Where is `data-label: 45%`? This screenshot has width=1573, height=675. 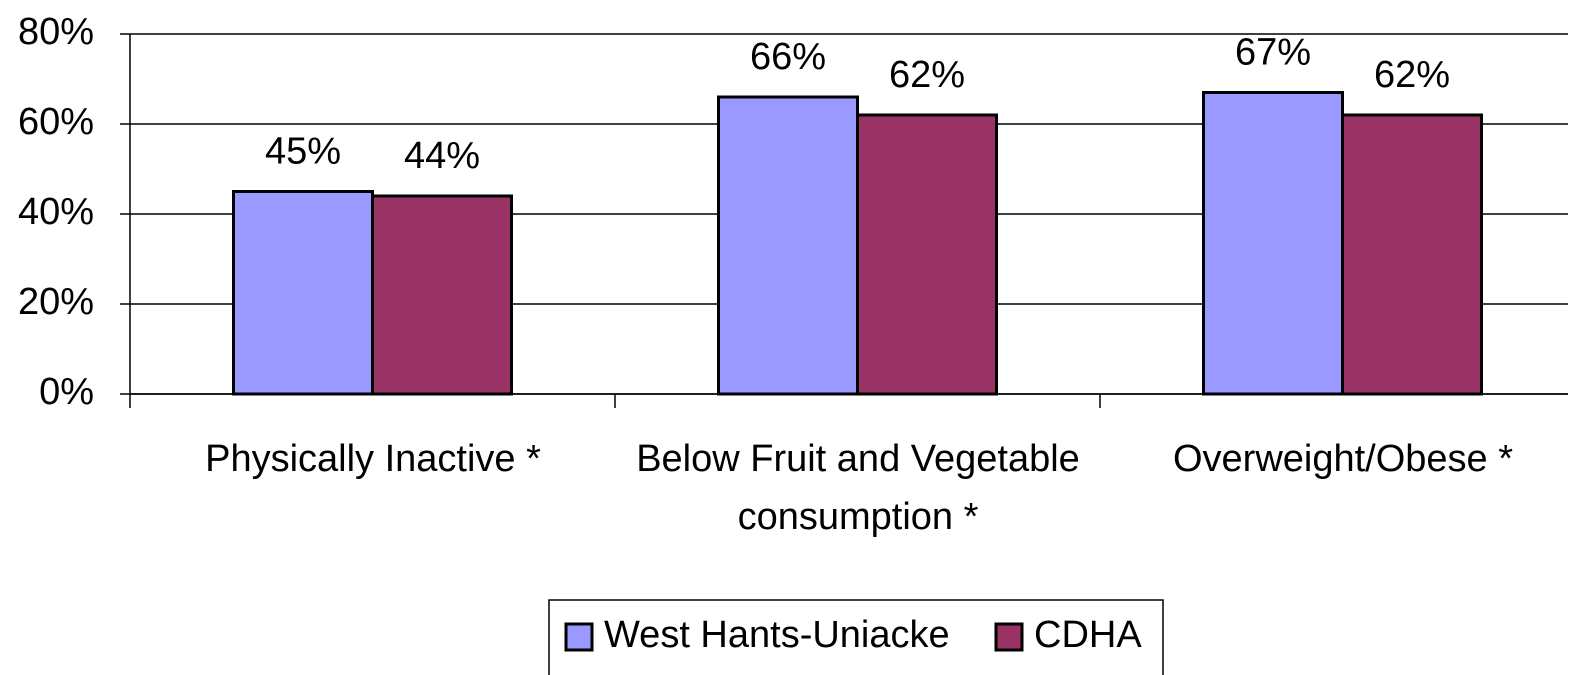
data-label: 45% is located at coordinates (303, 152).